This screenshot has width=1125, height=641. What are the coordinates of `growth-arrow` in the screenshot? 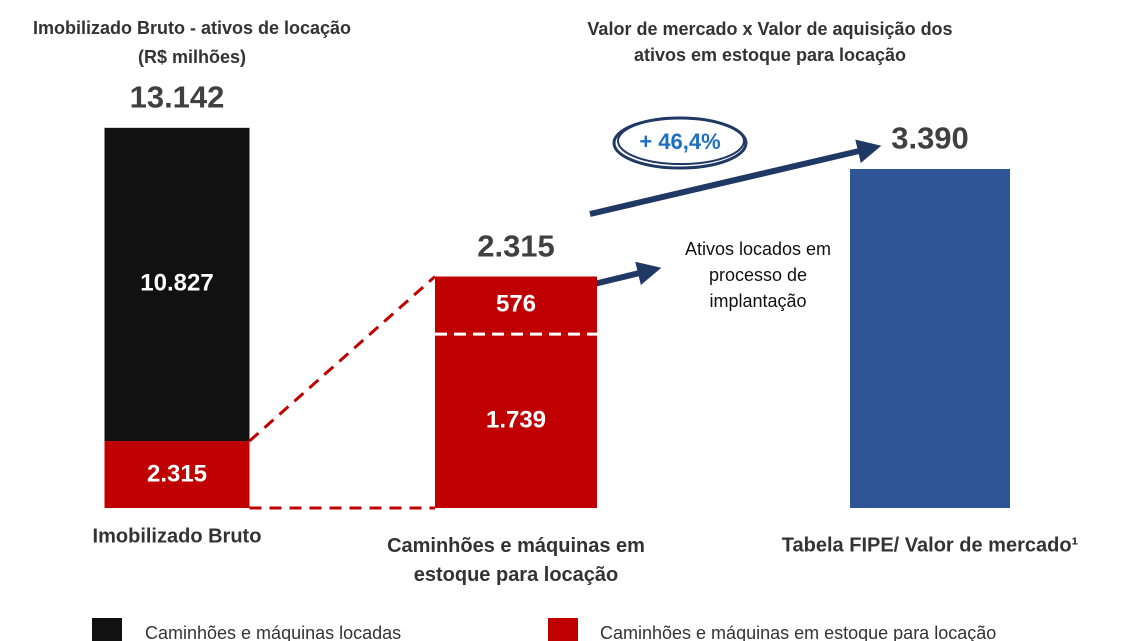 It's located at (735, 178).